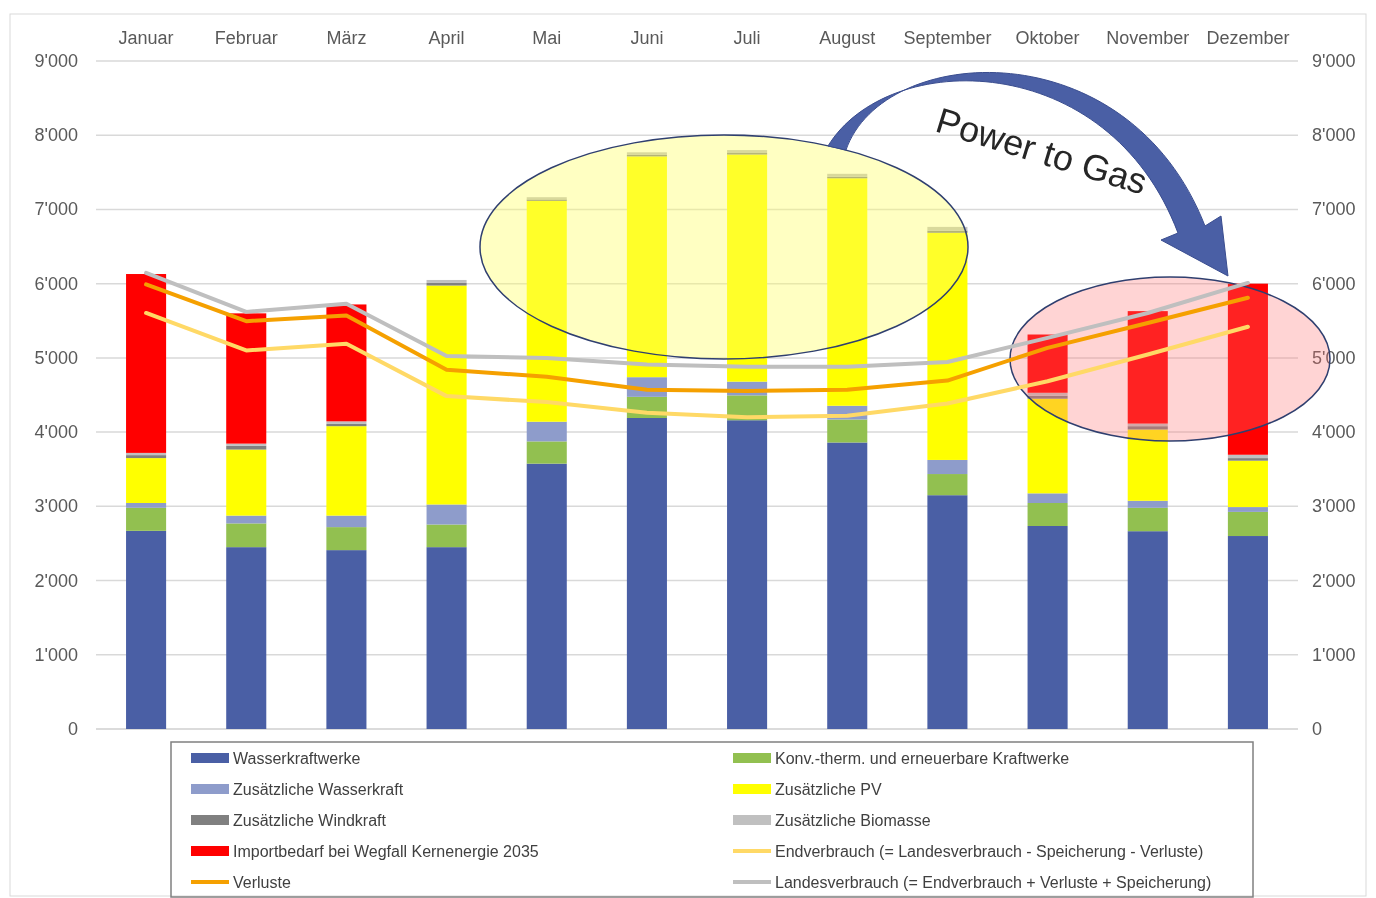 The height and width of the screenshot is (898, 1376). What do you see at coordinates (246, 38) in the screenshot?
I see `x-tick-label: Februar` at bounding box center [246, 38].